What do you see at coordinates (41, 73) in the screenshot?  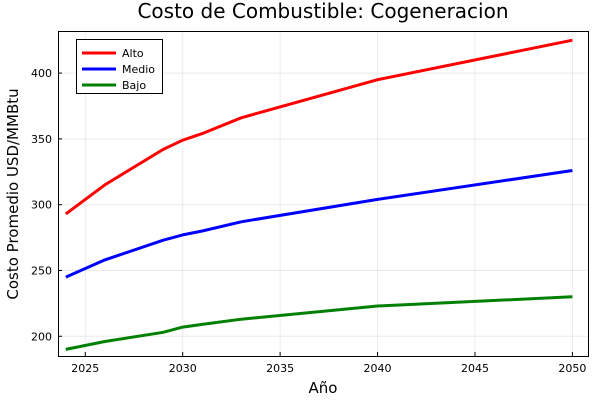 I see `y-tick-label: 400` at bounding box center [41, 73].